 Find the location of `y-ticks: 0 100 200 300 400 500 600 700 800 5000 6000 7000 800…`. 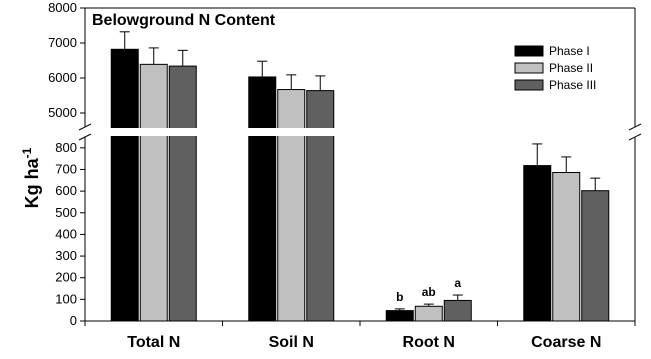

y-ticks: 0 100 200 300 400 500 600 700 800 5000 6000 7000 800… is located at coordinates (66, 164).